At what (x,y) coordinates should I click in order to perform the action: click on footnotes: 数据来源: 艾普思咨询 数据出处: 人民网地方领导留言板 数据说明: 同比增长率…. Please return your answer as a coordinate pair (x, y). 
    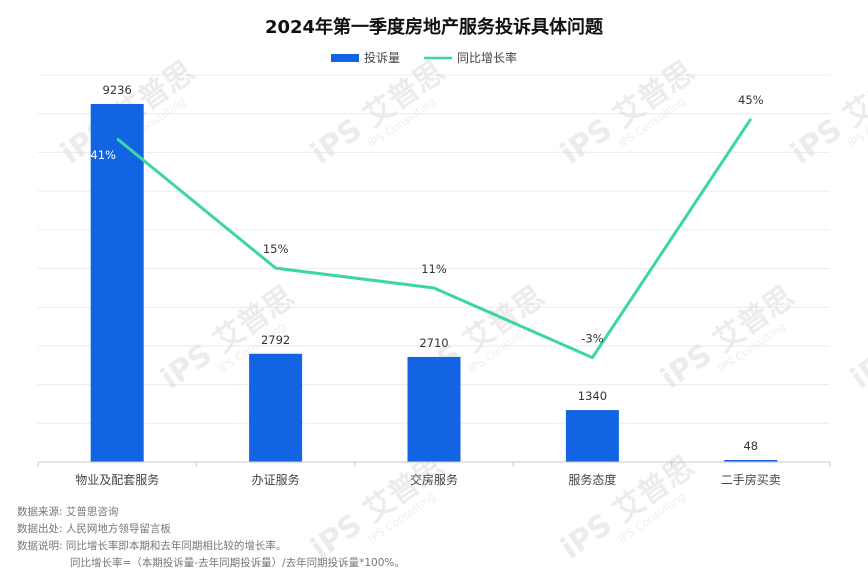
    Looking at the image, I should click on (211, 538).